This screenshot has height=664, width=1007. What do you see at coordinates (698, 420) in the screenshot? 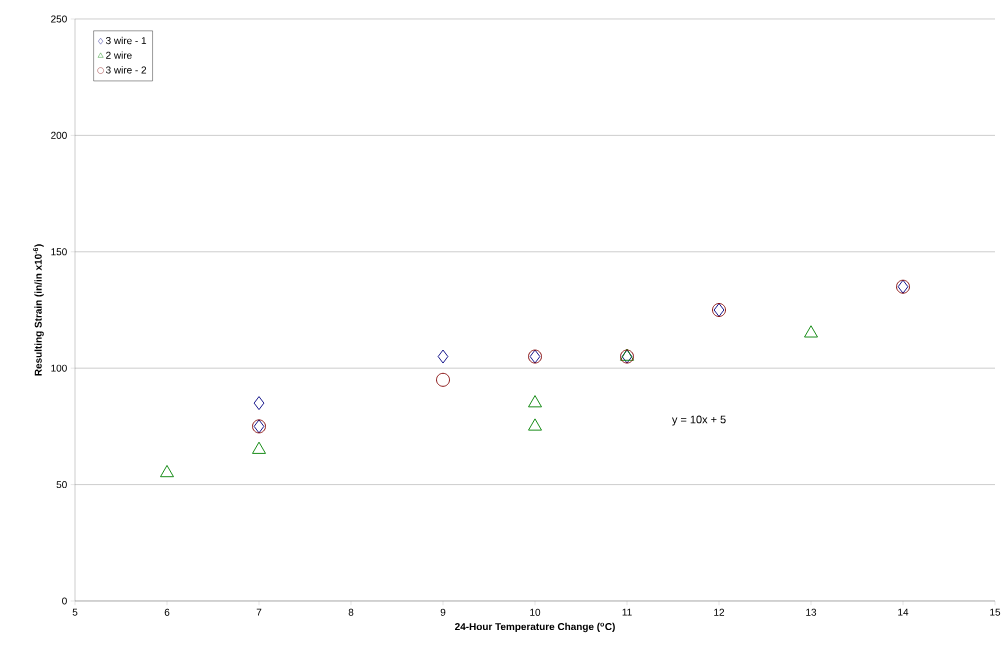
I see `annotation: y = 10x + 5` at bounding box center [698, 420].